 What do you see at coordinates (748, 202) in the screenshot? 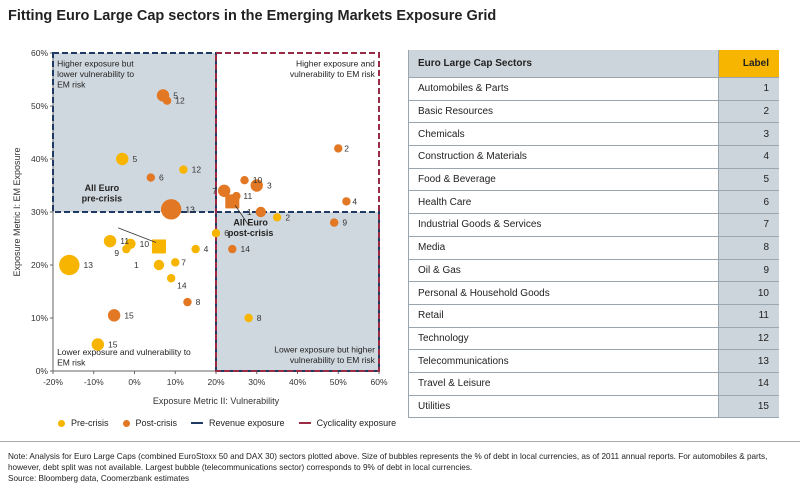
I see `sector-label: 6` at bounding box center [748, 202].